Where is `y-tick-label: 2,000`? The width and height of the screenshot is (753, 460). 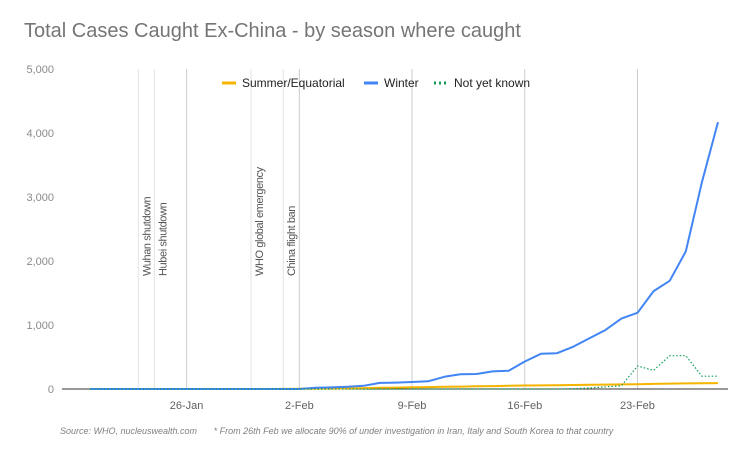
y-tick-label: 2,000 is located at coordinates (40, 262).